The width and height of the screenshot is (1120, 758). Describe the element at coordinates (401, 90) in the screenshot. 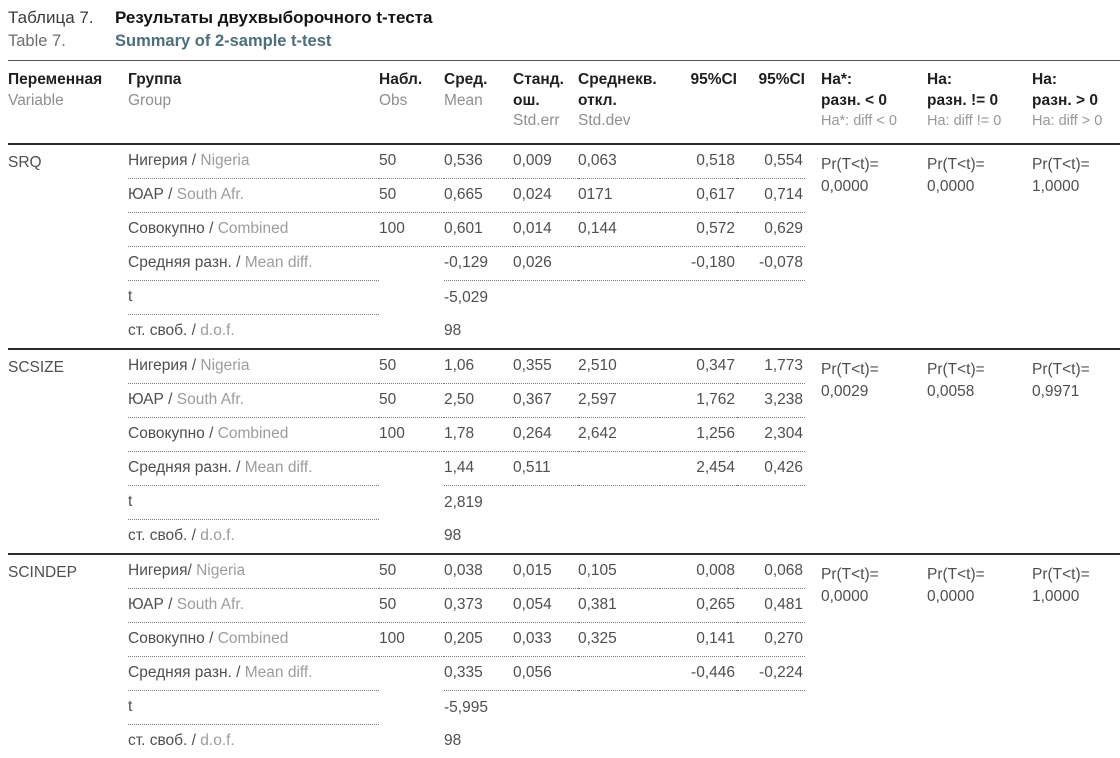

I see `col-obs: Набл. Obs` at that location.